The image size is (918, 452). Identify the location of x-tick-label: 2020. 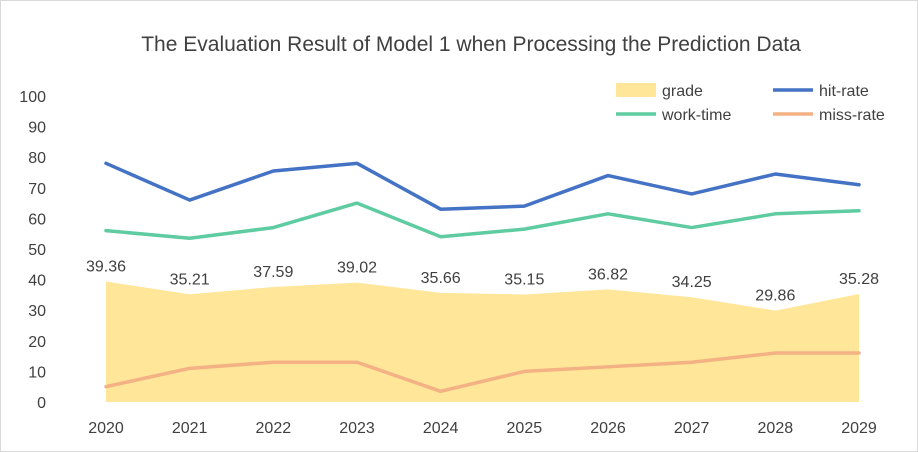
(106, 428).